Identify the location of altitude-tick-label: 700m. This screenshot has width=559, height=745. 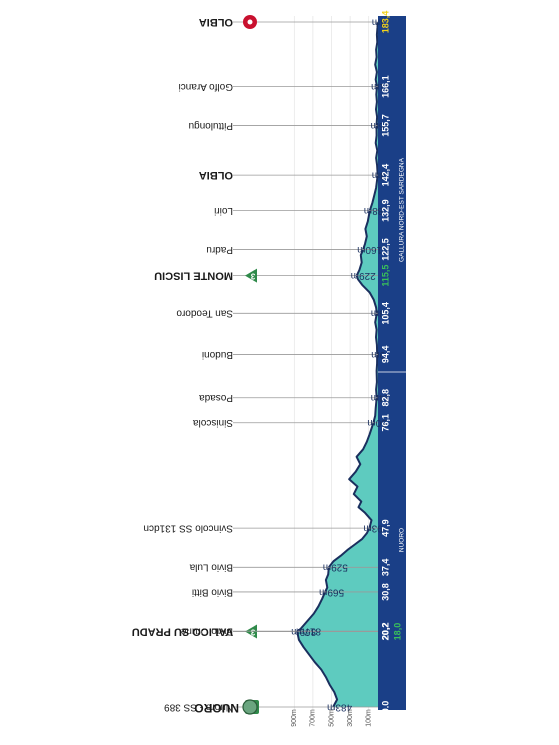
(313, 718).